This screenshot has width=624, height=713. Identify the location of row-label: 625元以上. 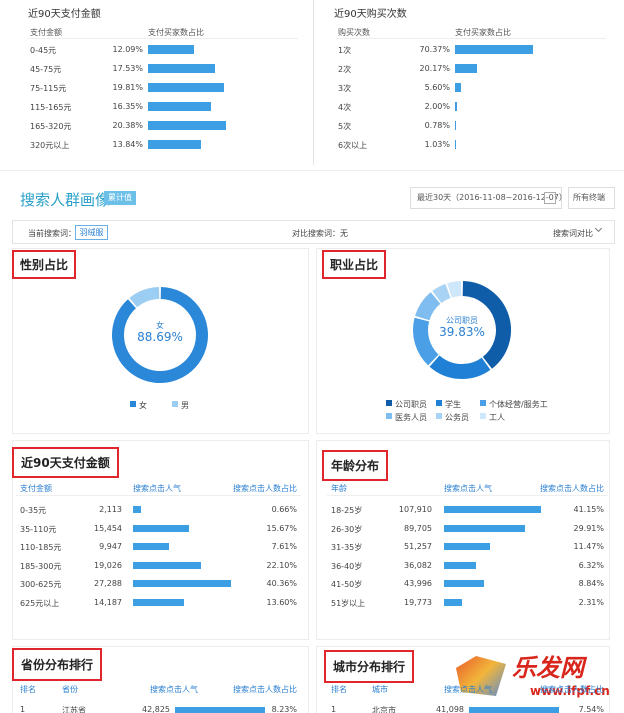
(40, 603).